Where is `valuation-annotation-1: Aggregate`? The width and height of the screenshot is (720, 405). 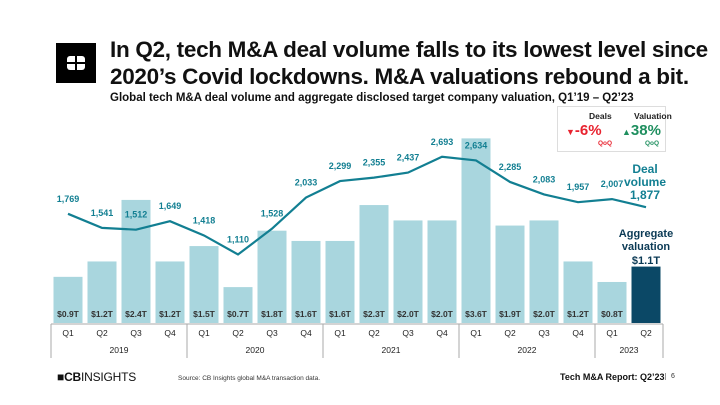 valuation-annotation-1: Aggregate is located at coordinates (646, 234).